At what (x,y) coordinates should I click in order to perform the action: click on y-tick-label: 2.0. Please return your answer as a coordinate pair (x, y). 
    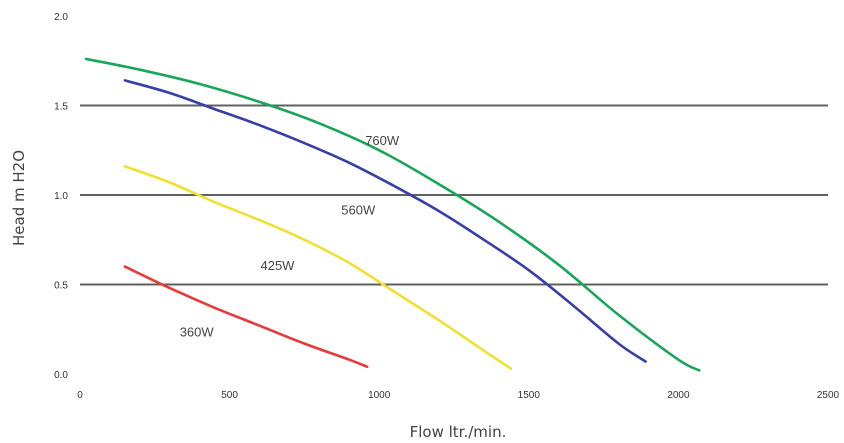
    Looking at the image, I should click on (61, 17).